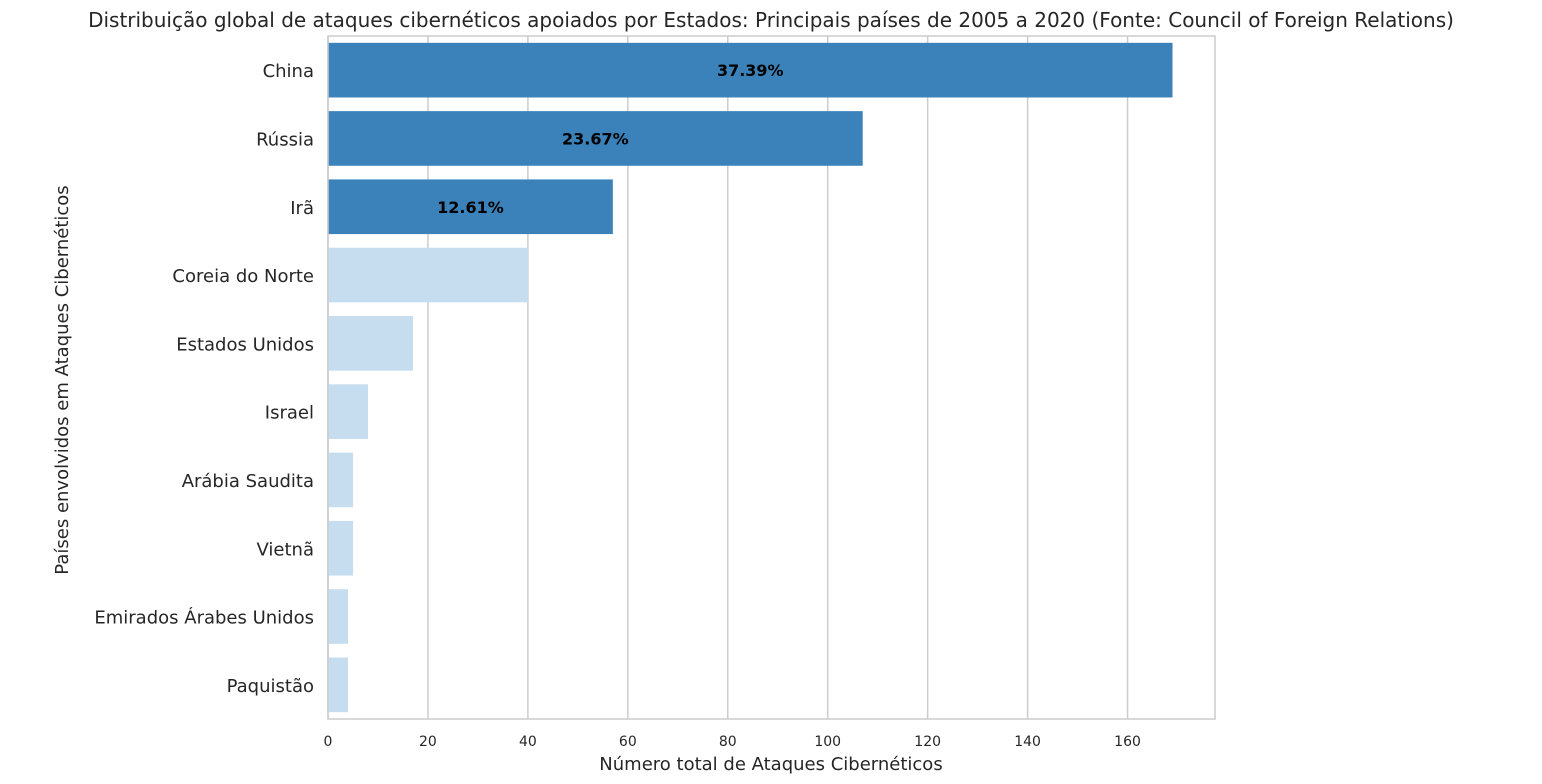 This screenshot has height=784, width=1542. Describe the element at coordinates (286, 549) in the screenshot. I see `y-tick-label: Vietnã` at that location.